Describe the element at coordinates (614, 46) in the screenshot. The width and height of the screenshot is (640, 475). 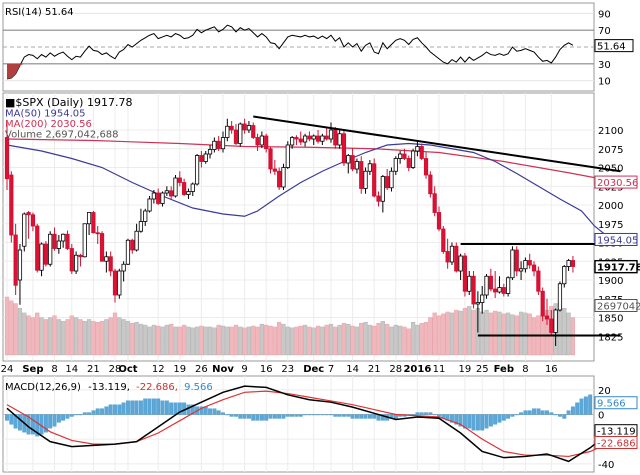
I see `rsi-tag-box` at that location.